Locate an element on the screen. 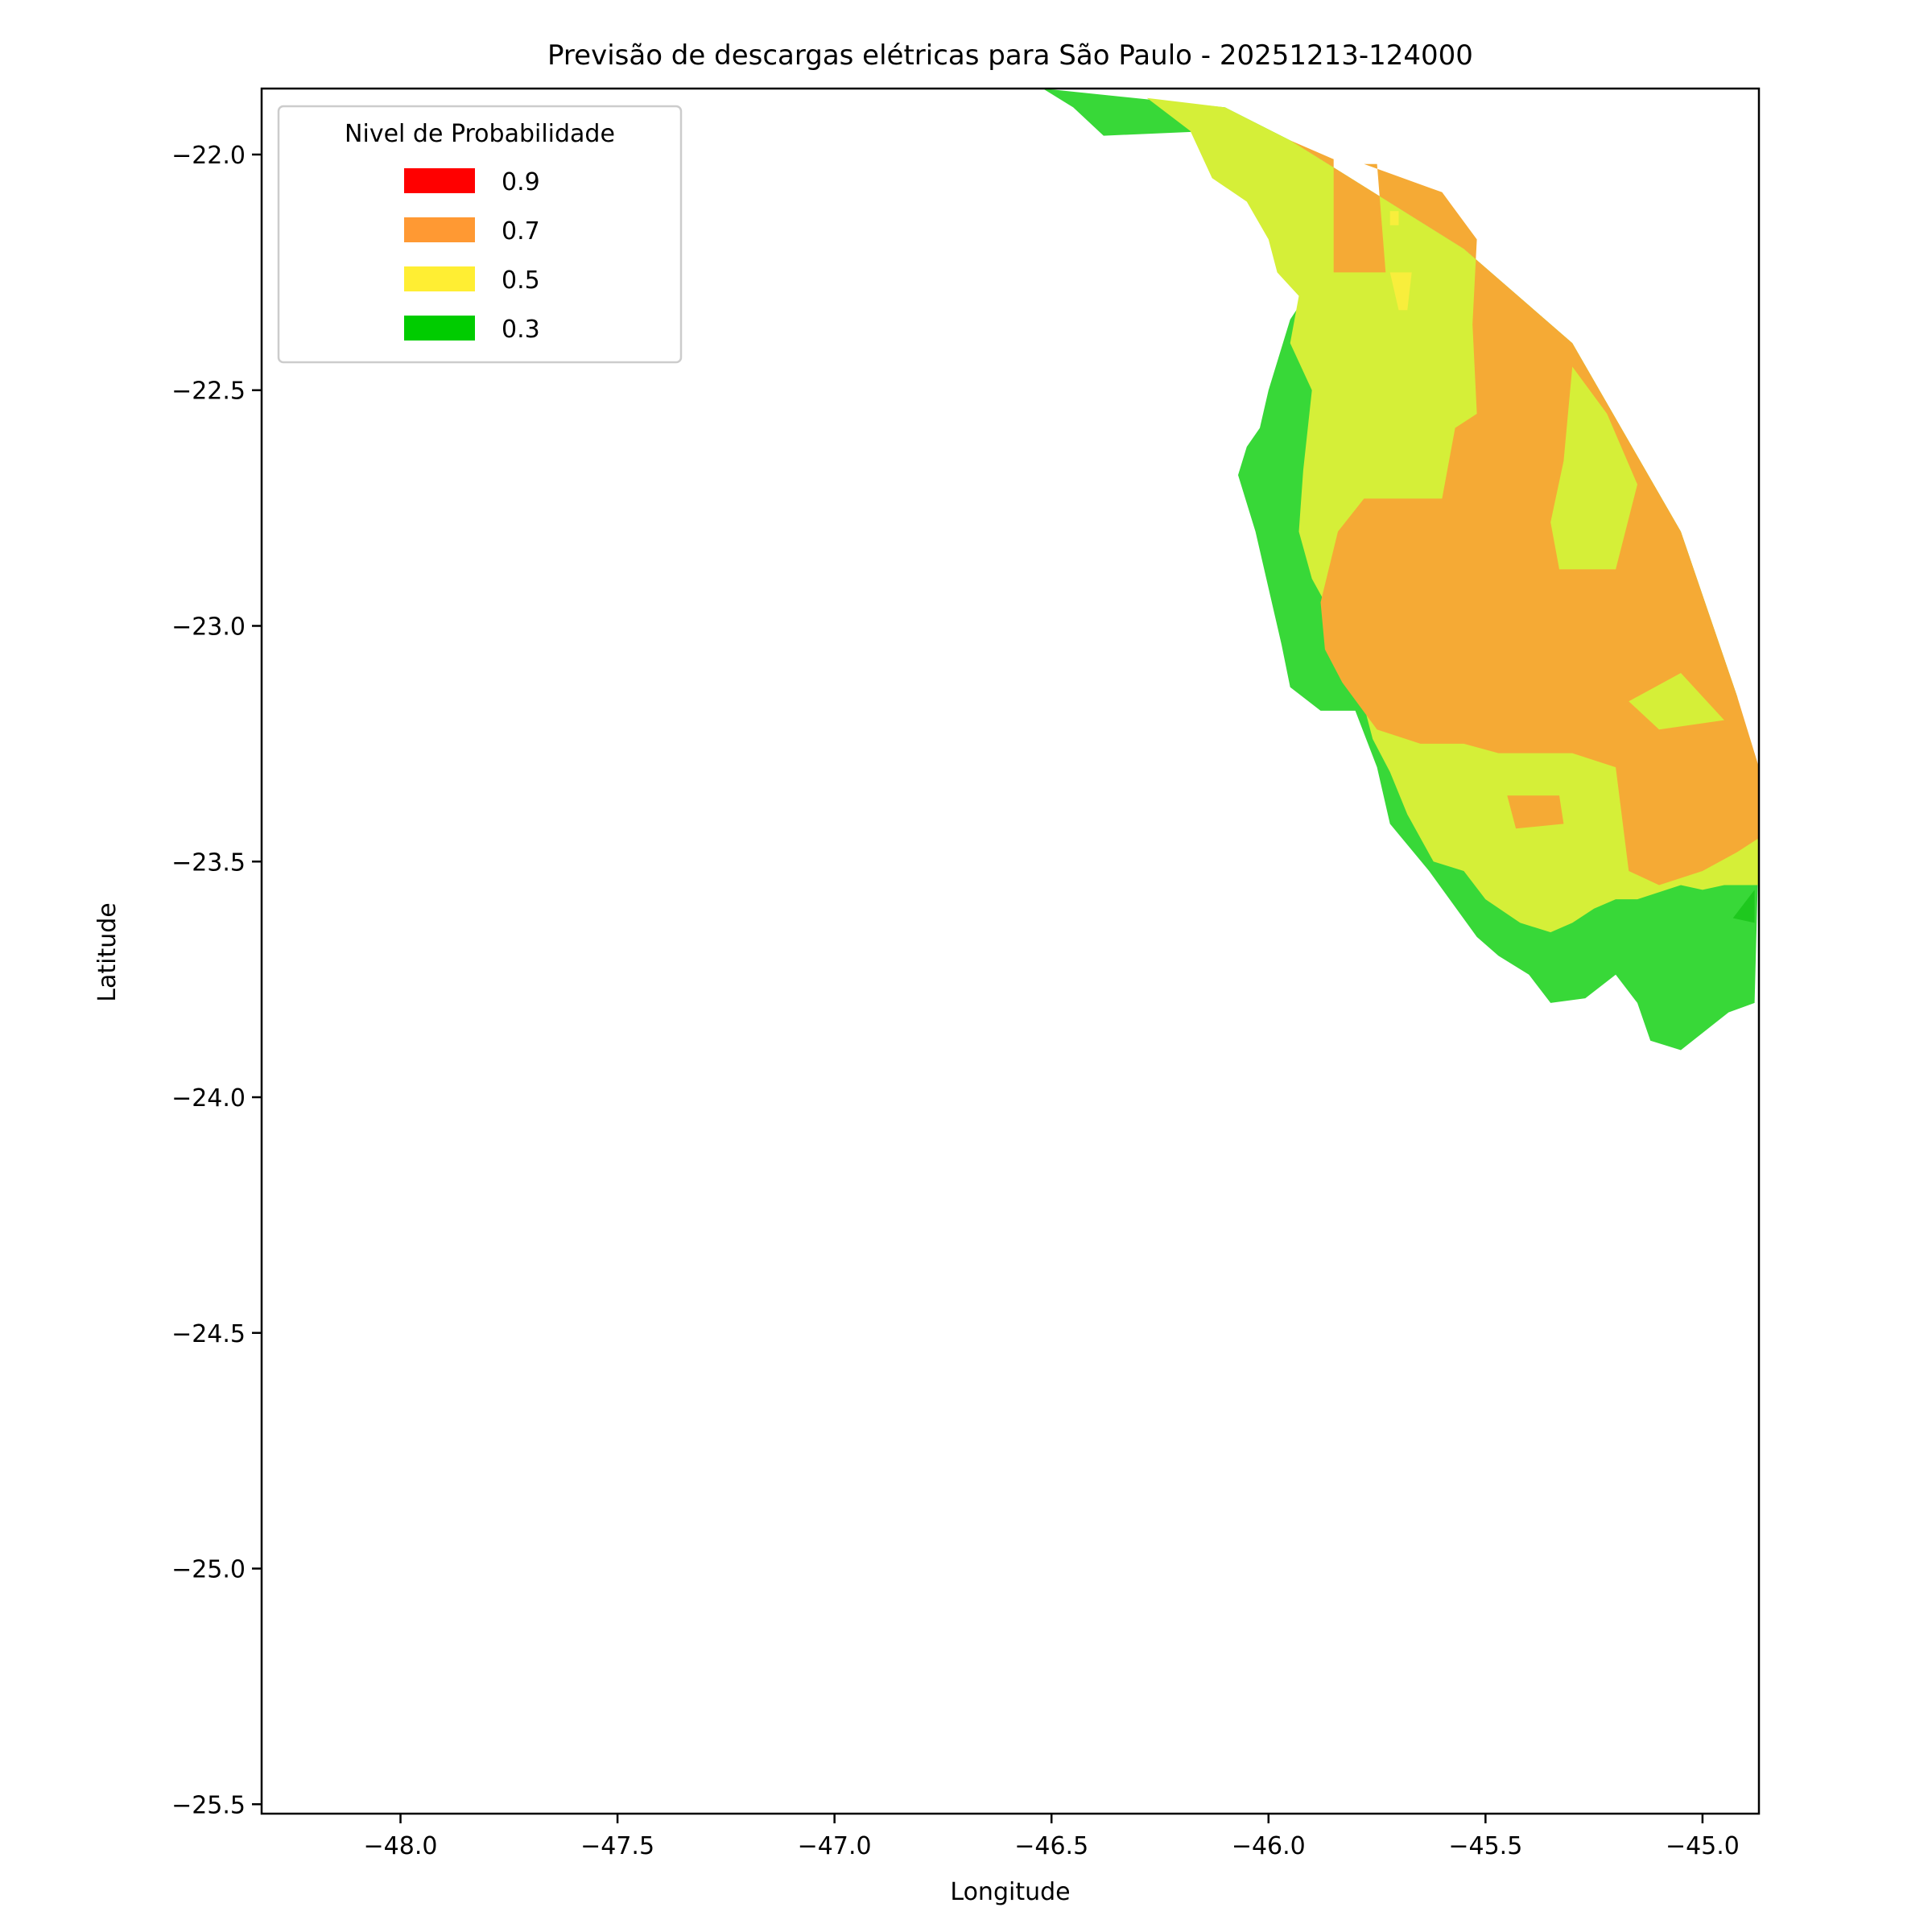  x-tick-label: −46.0 is located at coordinates (1269, 1846).